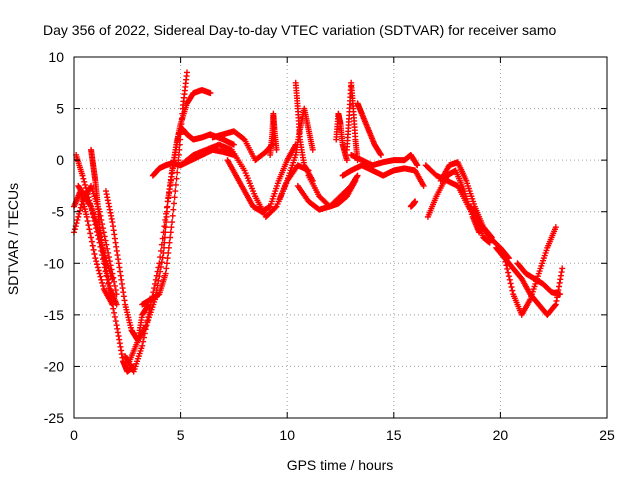 This screenshot has width=640, height=480. What do you see at coordinates (384, 160) in the screenshot?
I see `data-series-arc23` at bounding box center [384, 160].